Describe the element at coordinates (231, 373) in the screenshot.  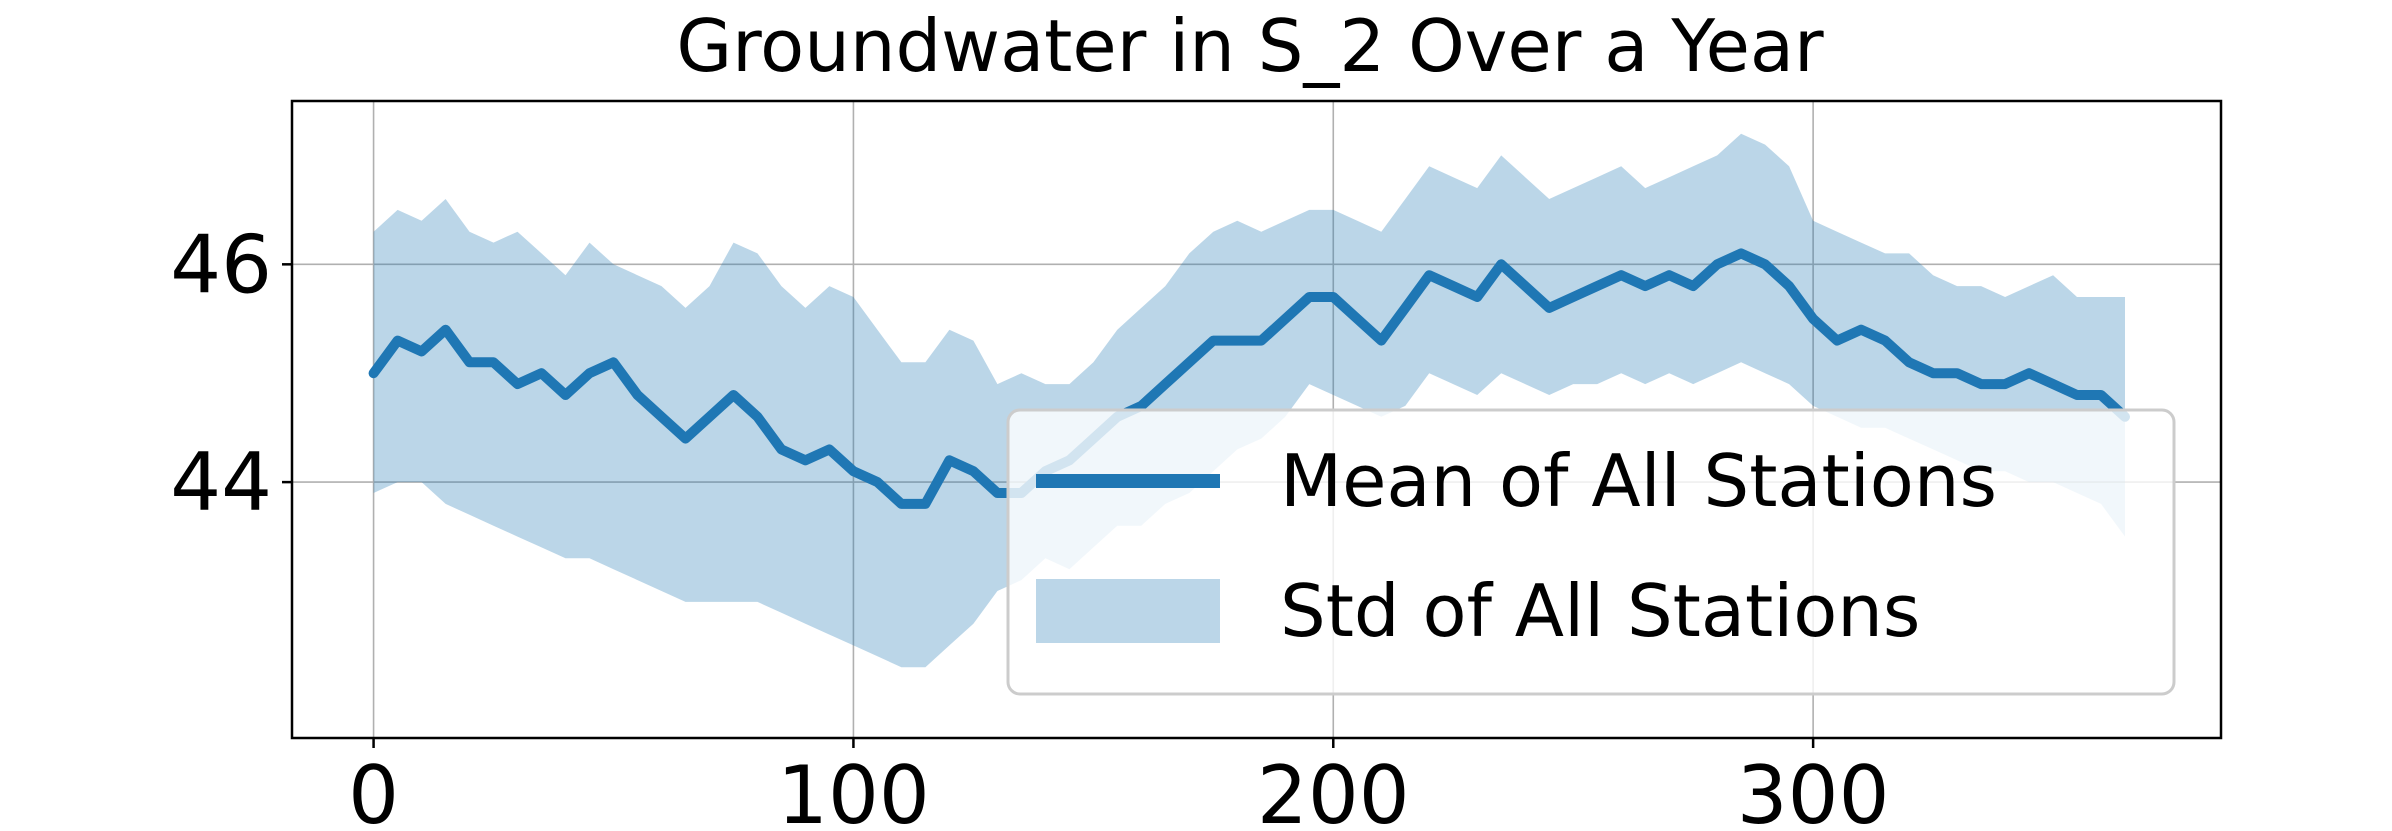
I see `y-axis-ticks: 44 46` at that location.